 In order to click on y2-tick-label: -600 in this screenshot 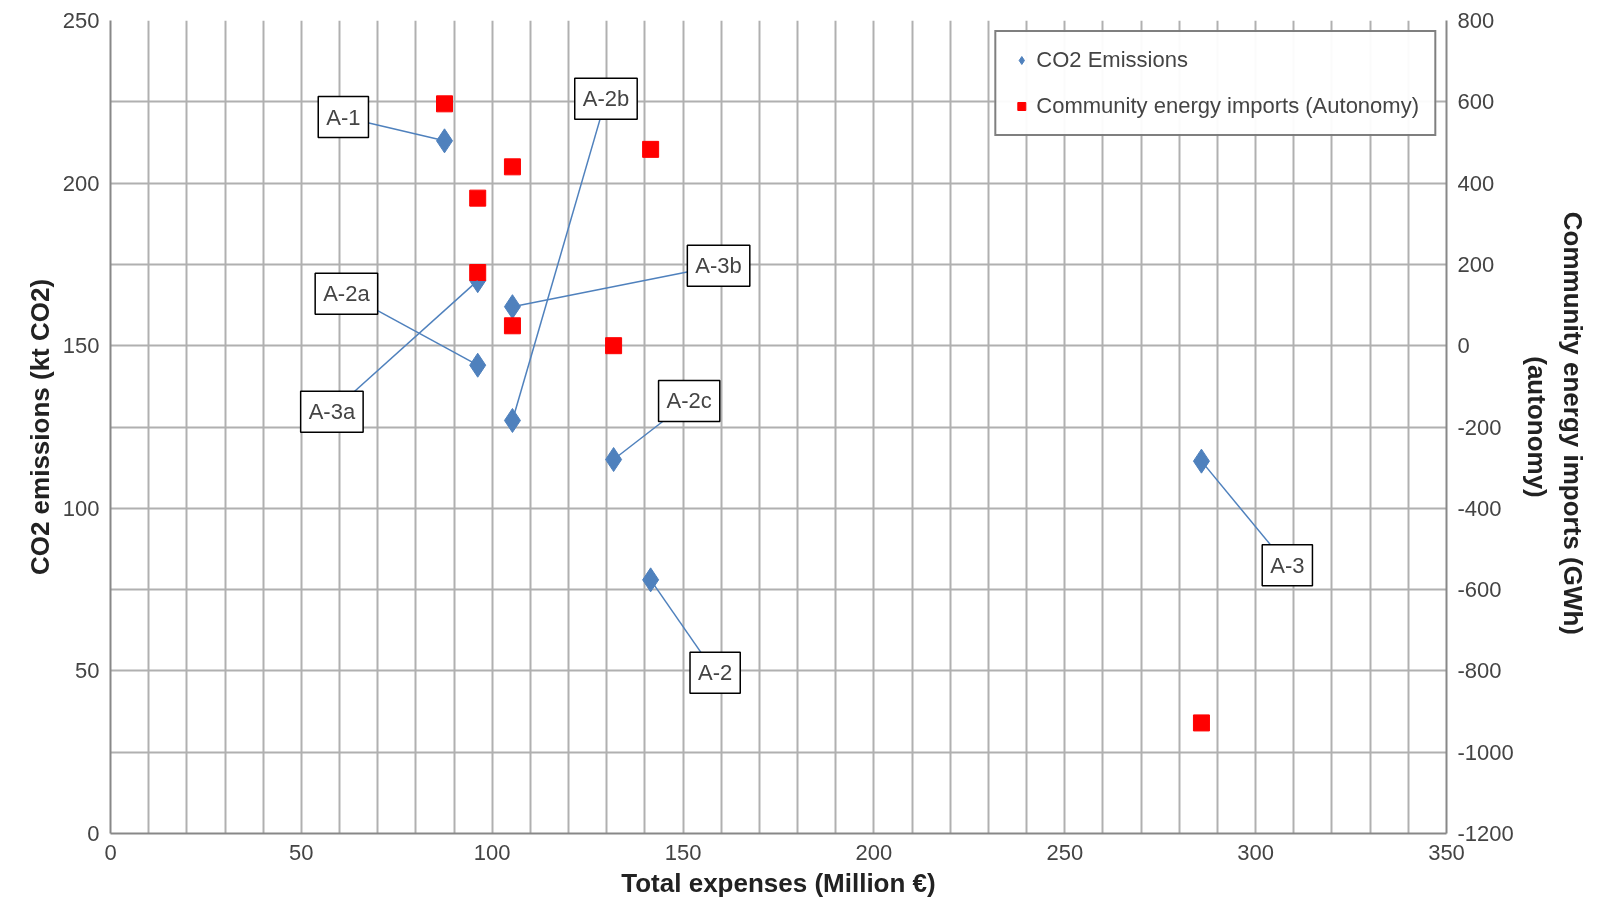, I will do `click(1479, 590)`.